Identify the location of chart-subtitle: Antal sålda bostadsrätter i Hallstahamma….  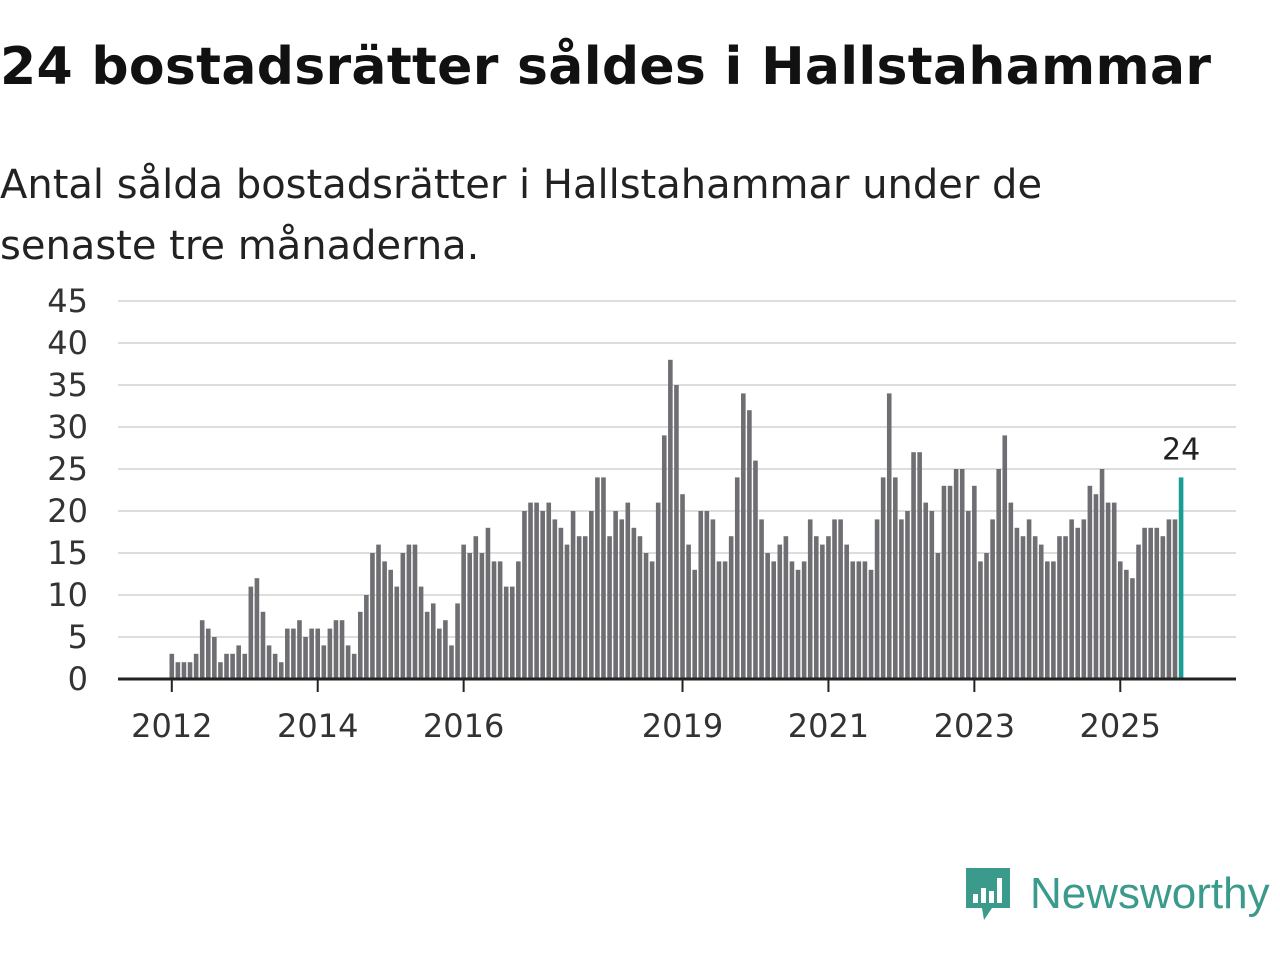
(521, 215).